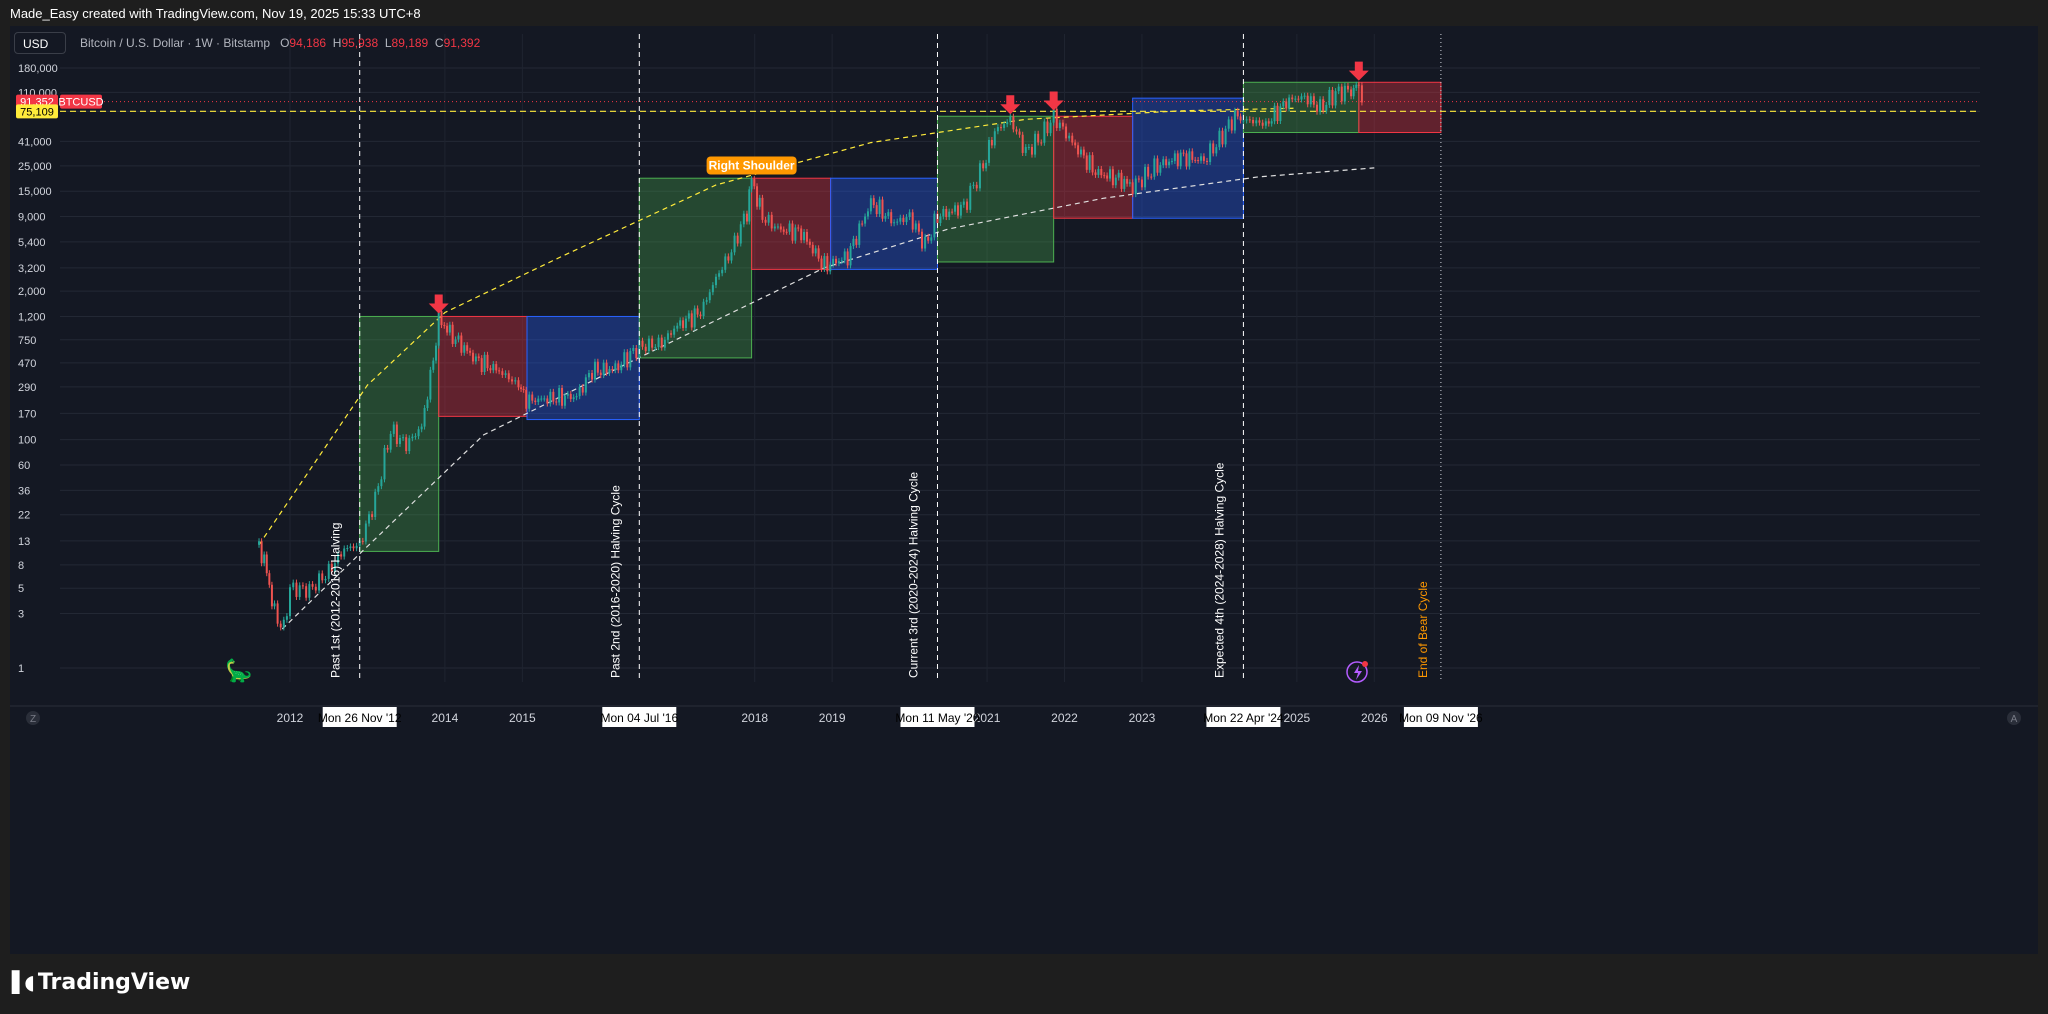  What do you see at coordinates (1357, 672) in the screenshot?
I see `lightning-icon` at bounding box center [1357, 672].